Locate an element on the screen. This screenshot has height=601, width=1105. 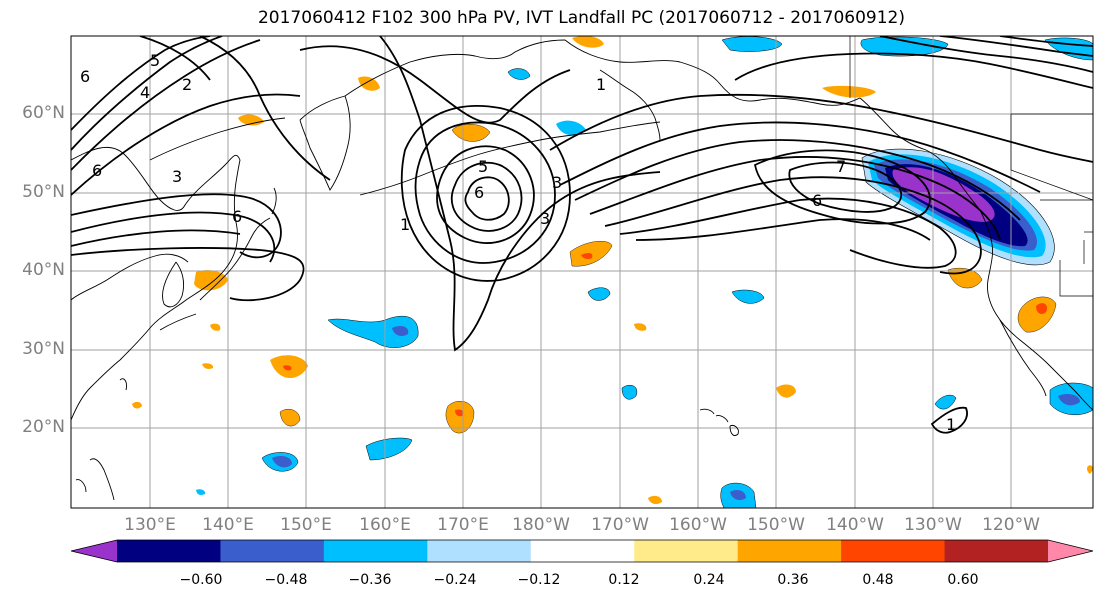
lon-label: 170°E is located at coordinates (463, 525).